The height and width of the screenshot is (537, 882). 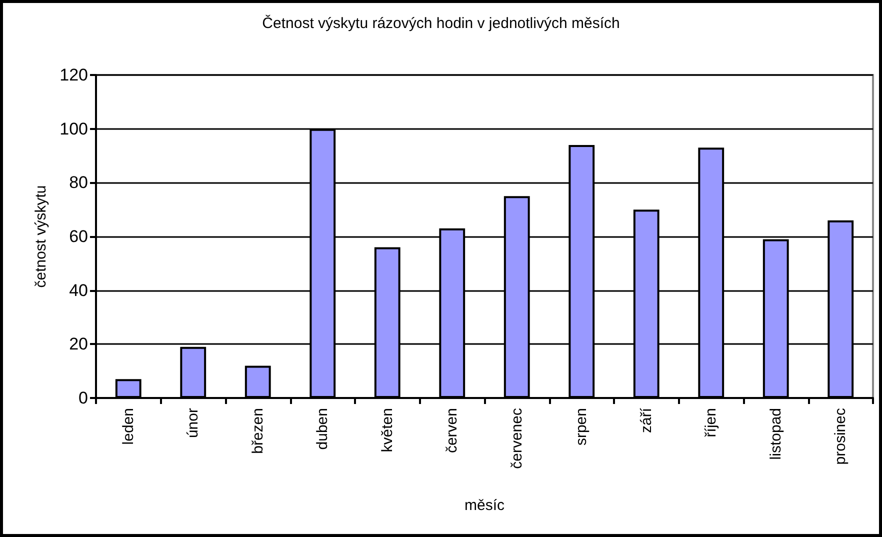 I want to click on x-tick-label: říjen, so click(x=711, y=423).